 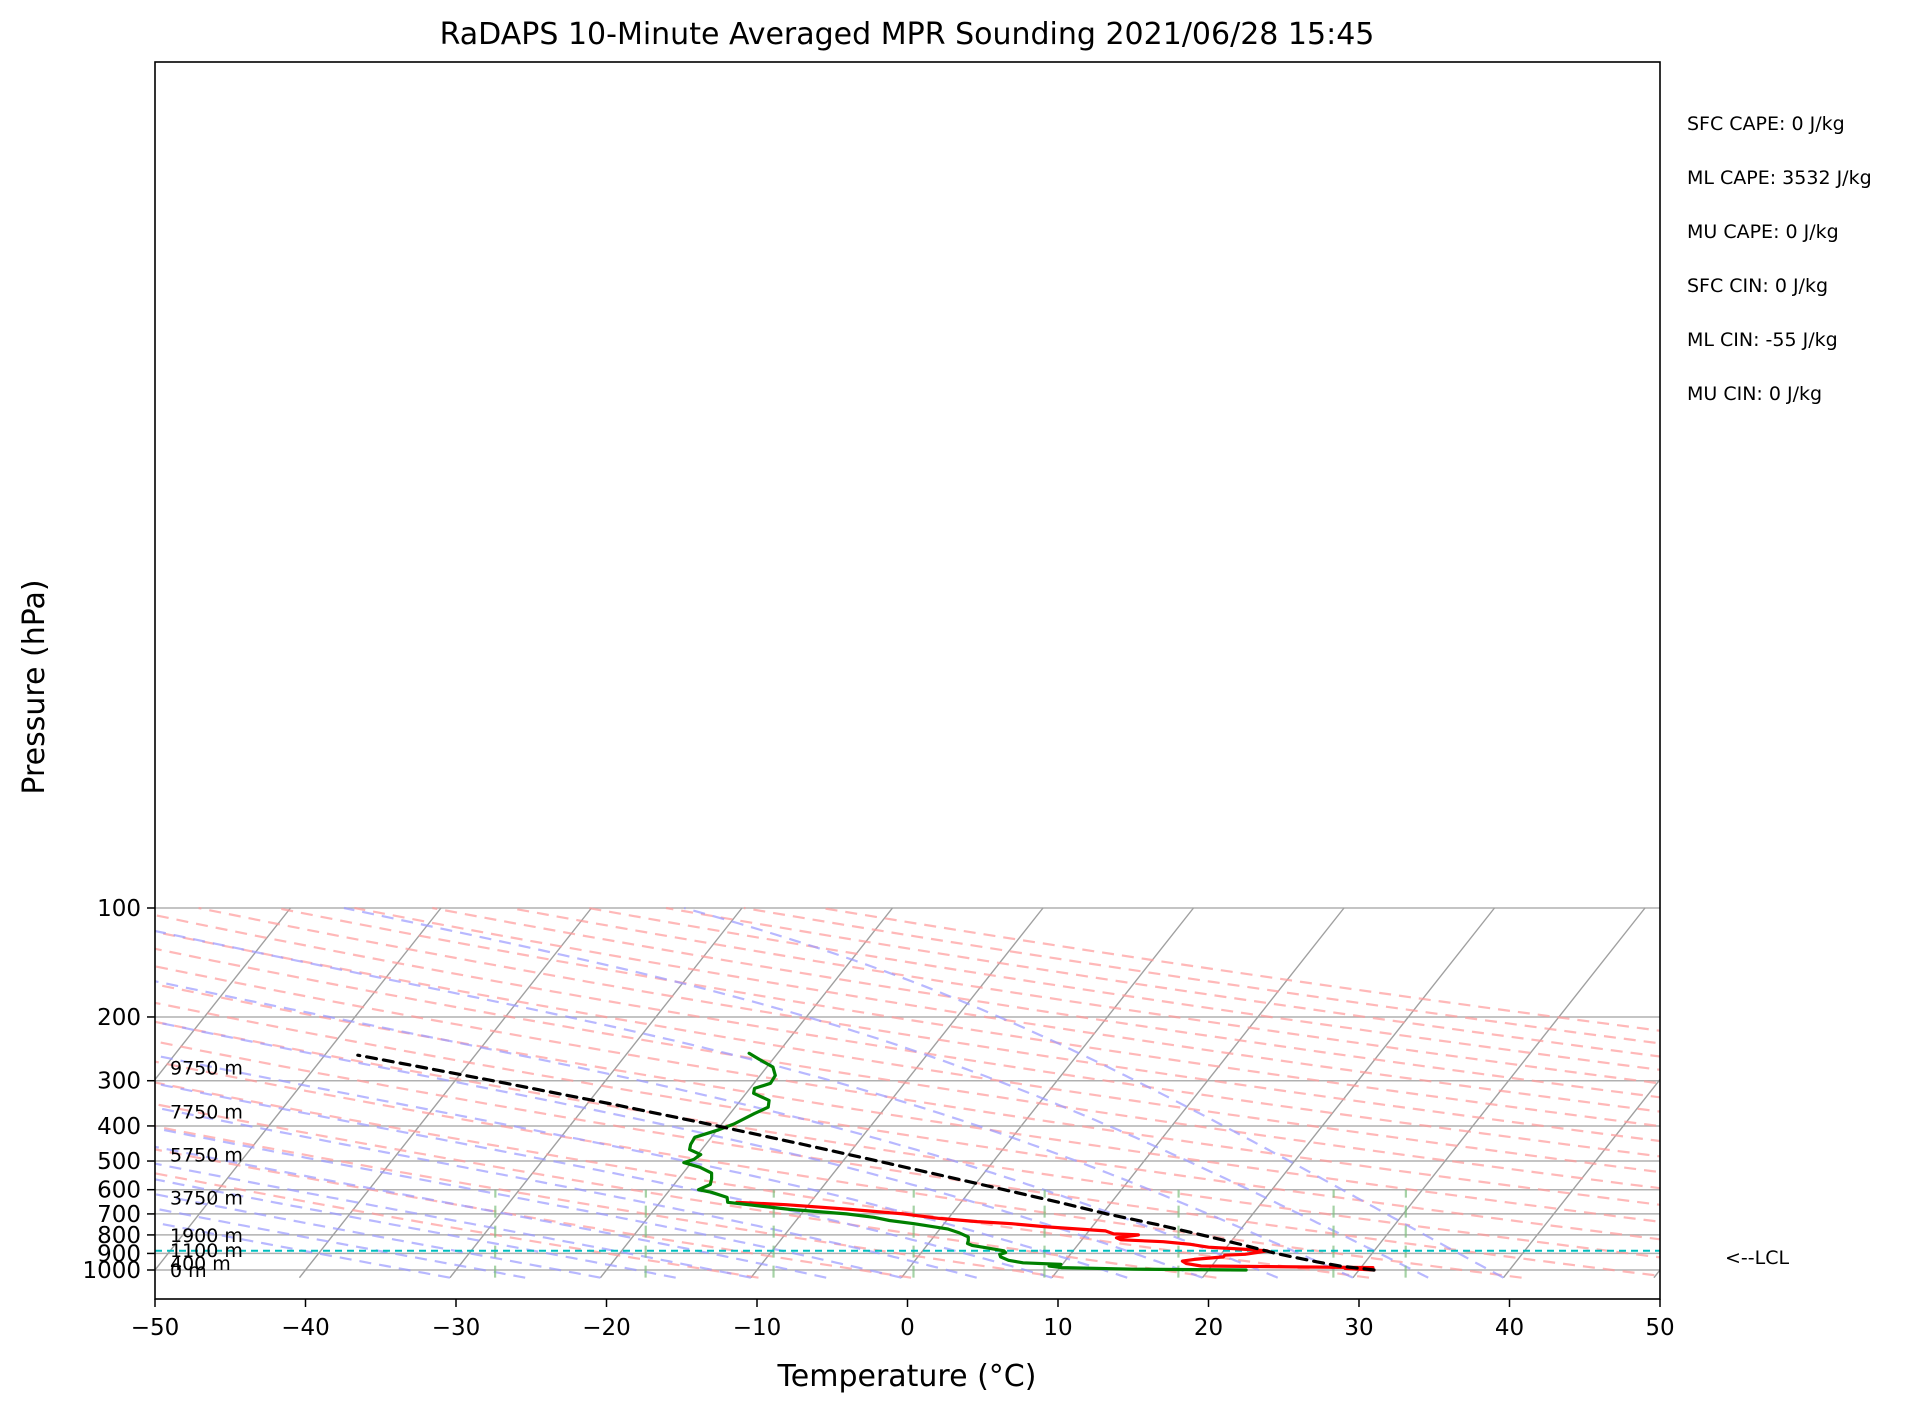 I want to click on y-tick-label: 600, so click(x=119, y=1191).